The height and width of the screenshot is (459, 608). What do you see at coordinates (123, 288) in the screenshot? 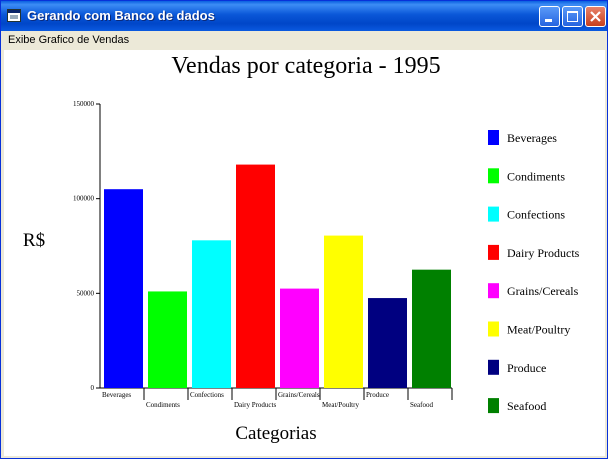
I see `bar-beverages` at bounding box center [123, 288].